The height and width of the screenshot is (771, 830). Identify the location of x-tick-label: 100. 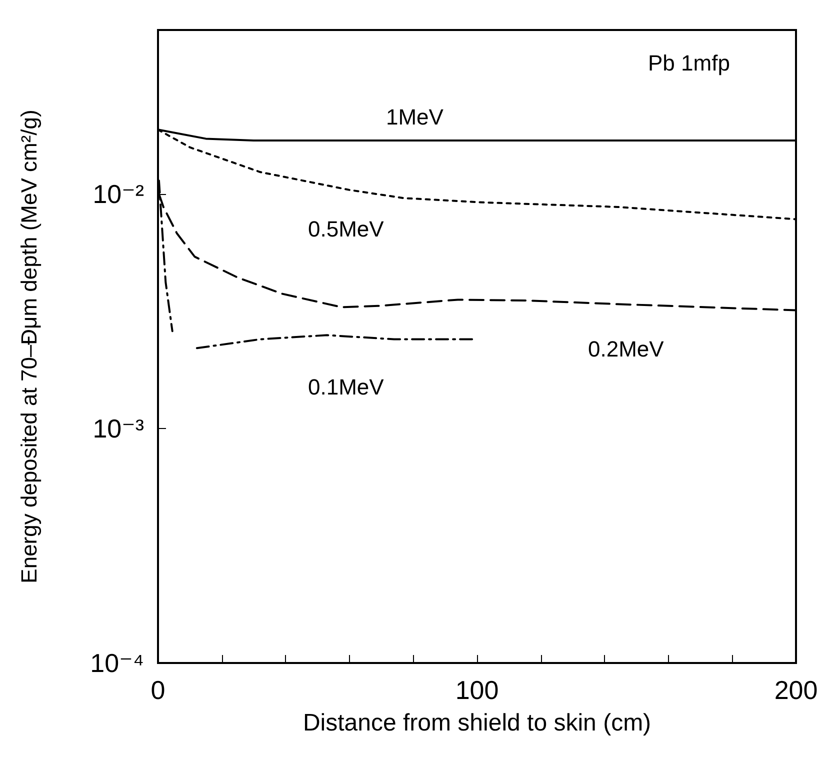
(477, 690).